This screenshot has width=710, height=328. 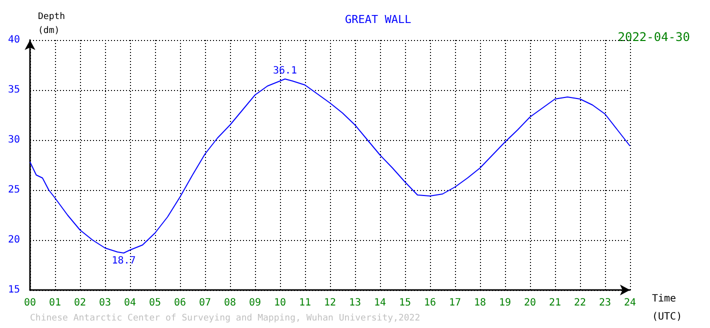 I want to click on x-tick-label: 04, so click(x=130, y=303).